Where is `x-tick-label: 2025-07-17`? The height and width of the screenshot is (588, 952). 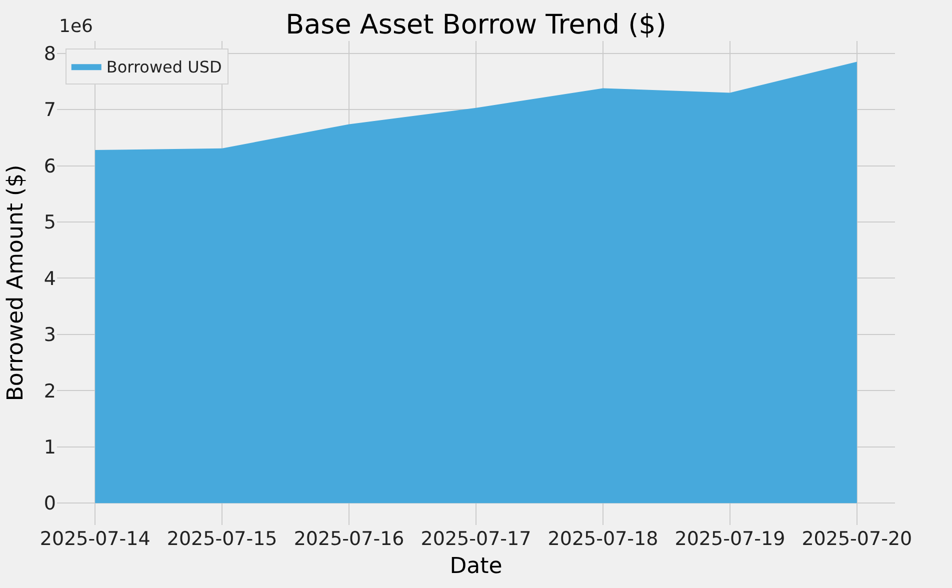 x-tick-label: 2025-07-17 is located at coordinates (476, 539).